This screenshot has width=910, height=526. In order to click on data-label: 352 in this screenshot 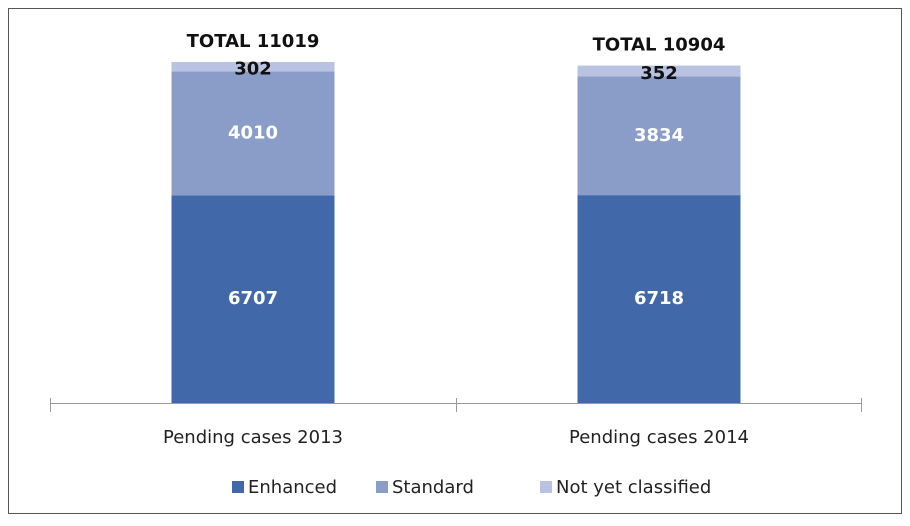, I will do `click(659, 73)`.